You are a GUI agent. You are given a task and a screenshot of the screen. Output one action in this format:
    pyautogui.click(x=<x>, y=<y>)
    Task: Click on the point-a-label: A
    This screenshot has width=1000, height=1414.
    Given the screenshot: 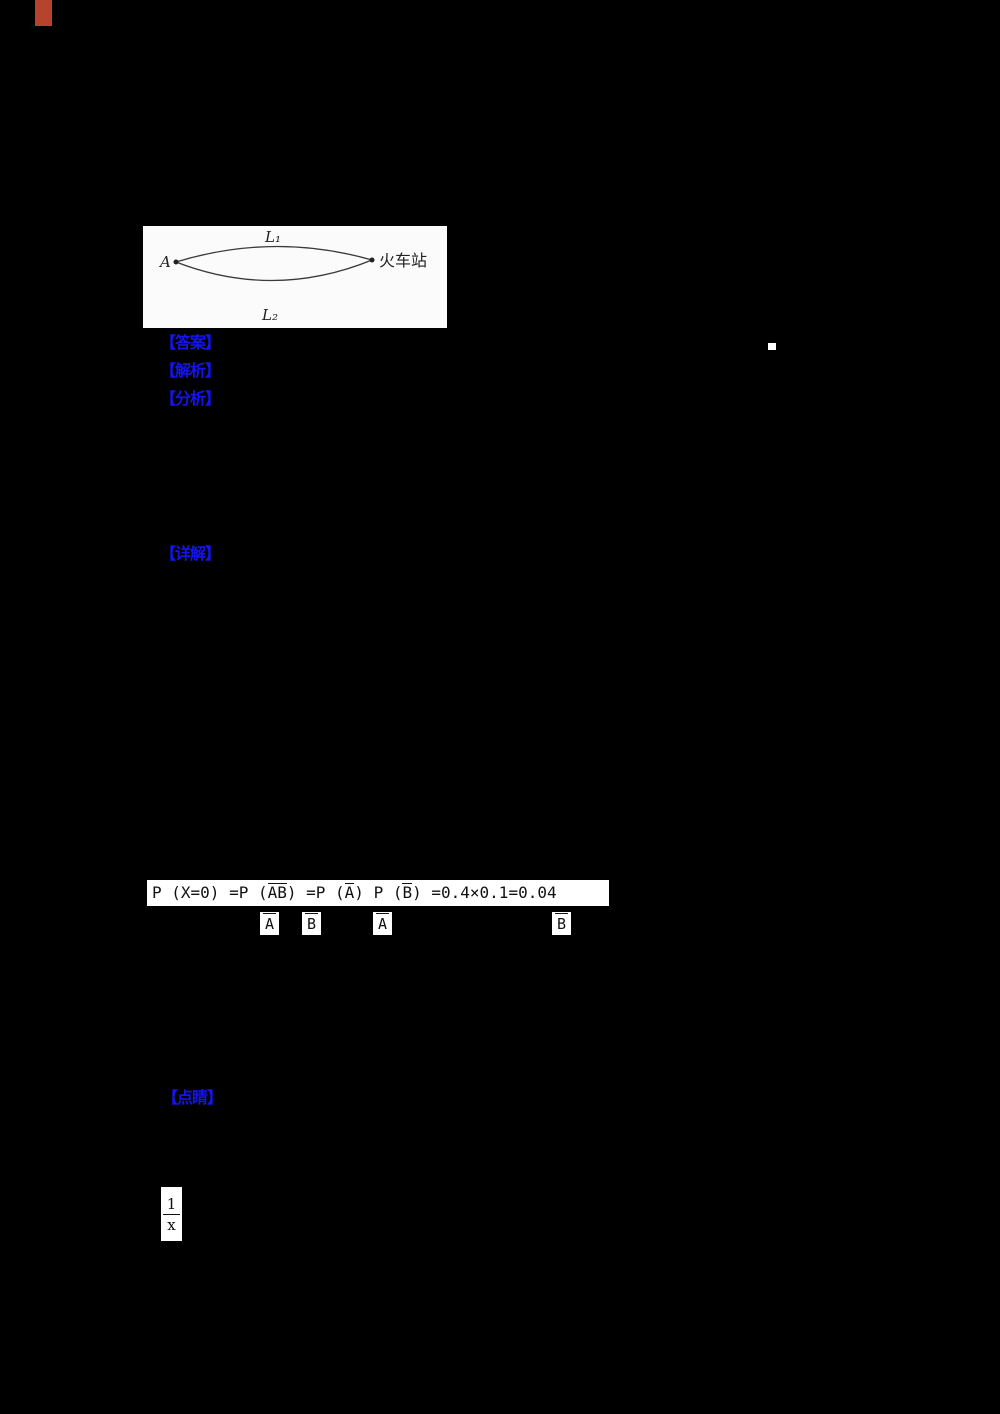 What is the action you would take?
    pyautogui.click(x=164, y=262)
    